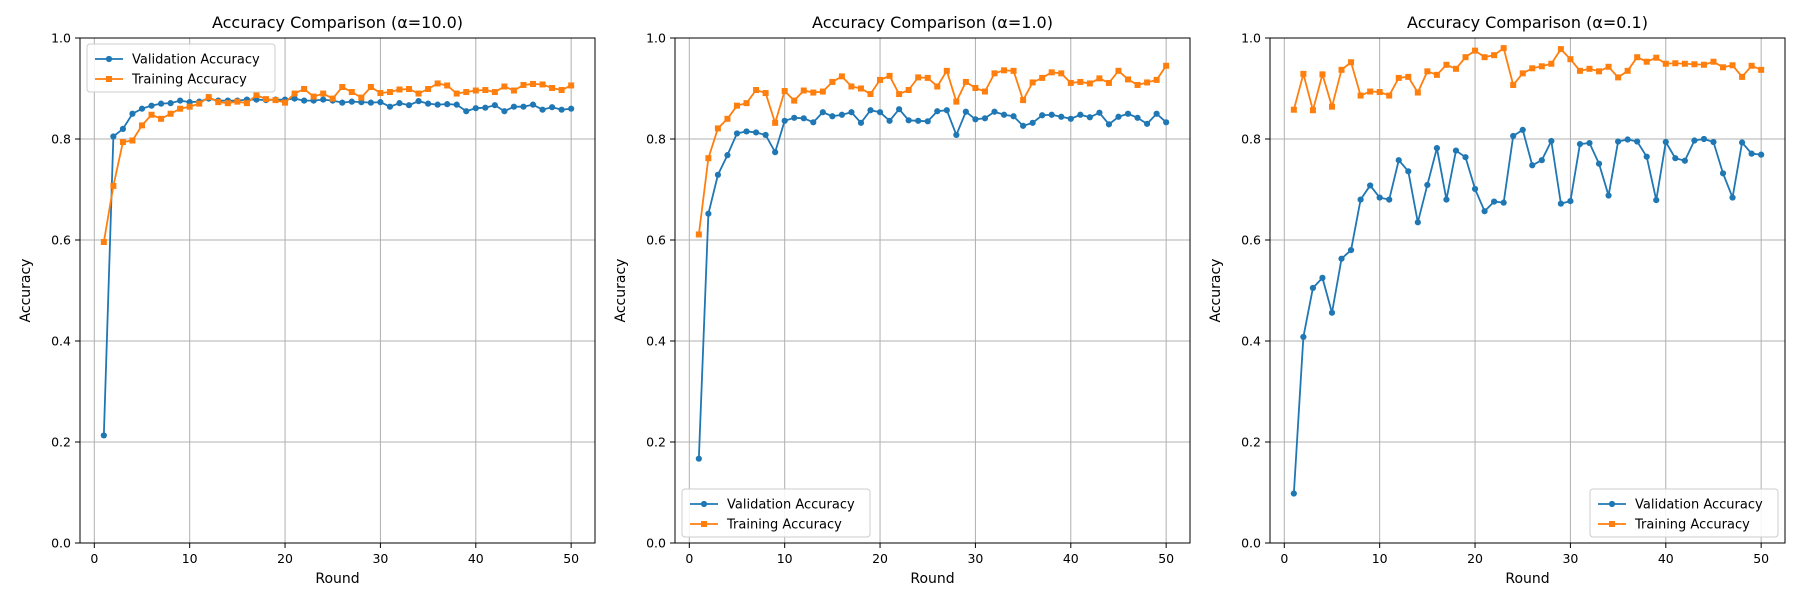 This screenshot has width=1800, height=604. Describe the element at coordinates (932, 150) in the screenshot. I see `series-training-accuracy` at that location.